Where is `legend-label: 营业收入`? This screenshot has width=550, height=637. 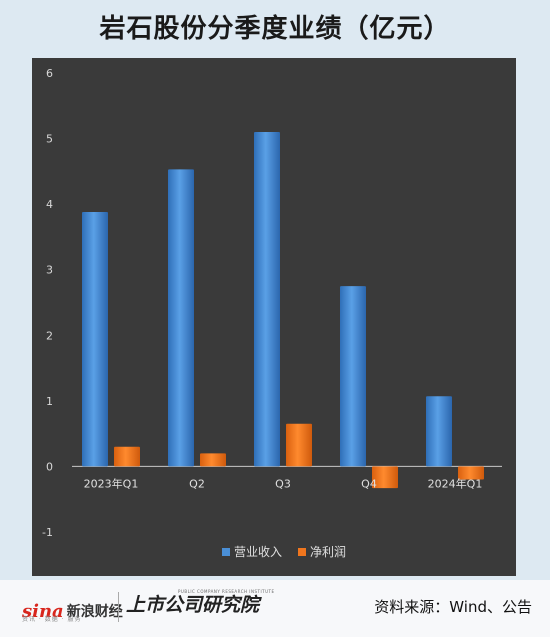
legend-label: 营业收入 is located at coordinates (258, 552).